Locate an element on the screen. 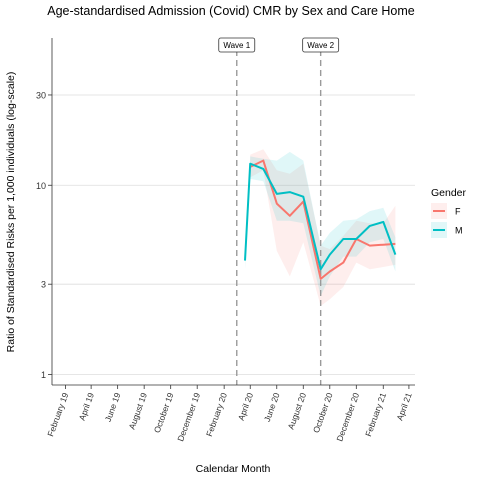 This screenshot has height=485, width=480. x-tick-label: October 19 is located at coordinates (164, 412).